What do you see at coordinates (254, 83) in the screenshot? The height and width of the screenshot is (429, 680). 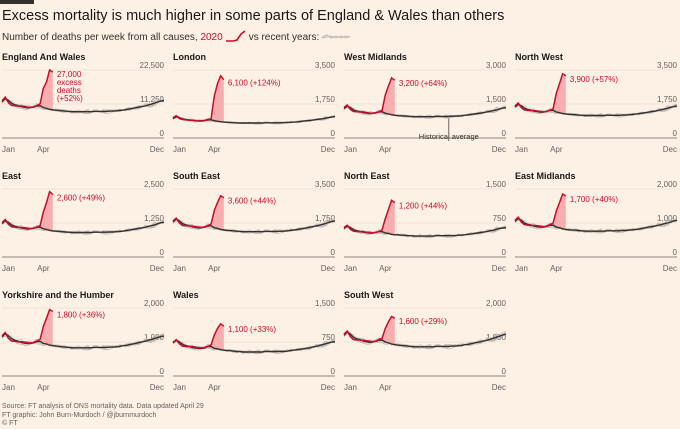 I see `excess-deaths-value: 6,100 (+124%)` at bounding box center [254, 83].